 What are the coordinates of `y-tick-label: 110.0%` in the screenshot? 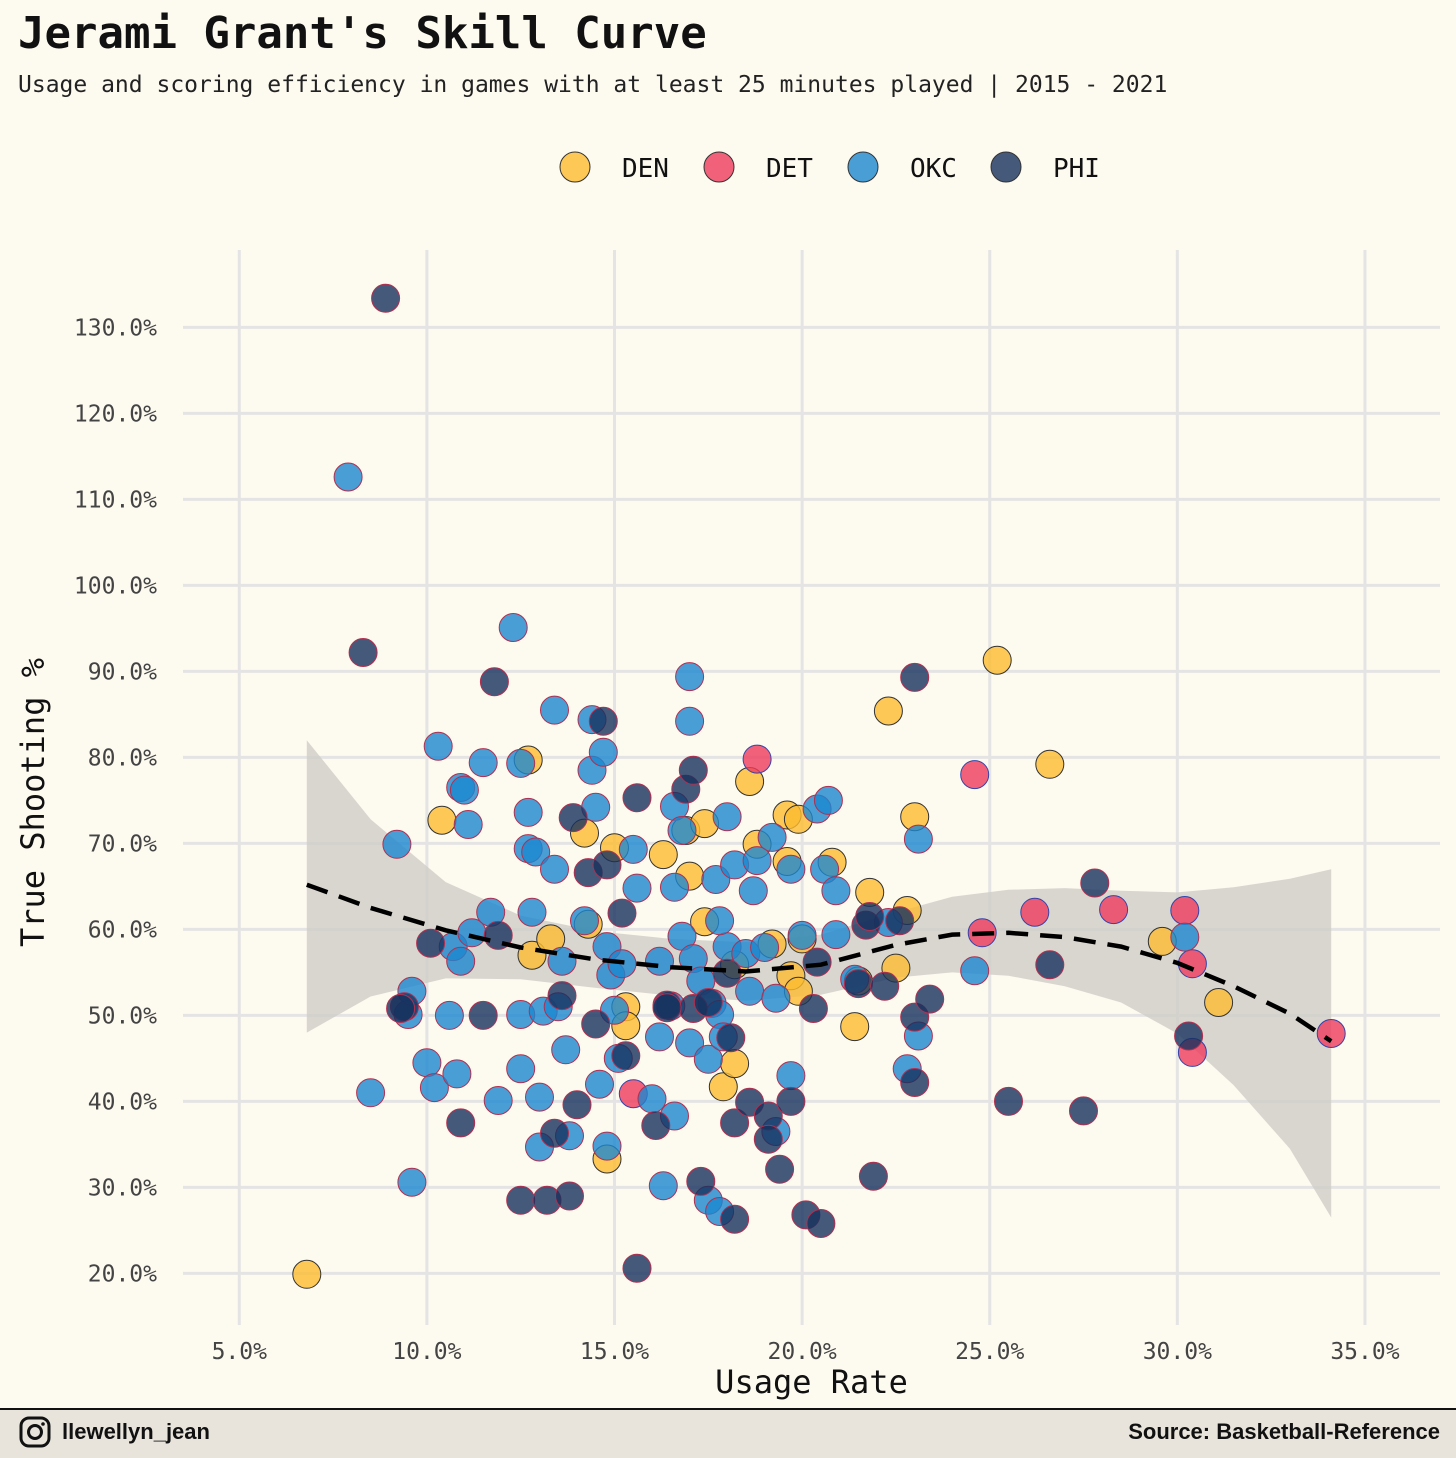 It's located at (115, 500).